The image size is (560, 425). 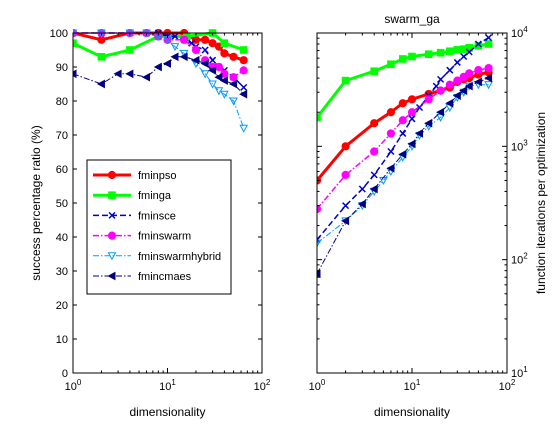 I want to click on left-xtick-label: 10⁰, so click(x=73, y=385).